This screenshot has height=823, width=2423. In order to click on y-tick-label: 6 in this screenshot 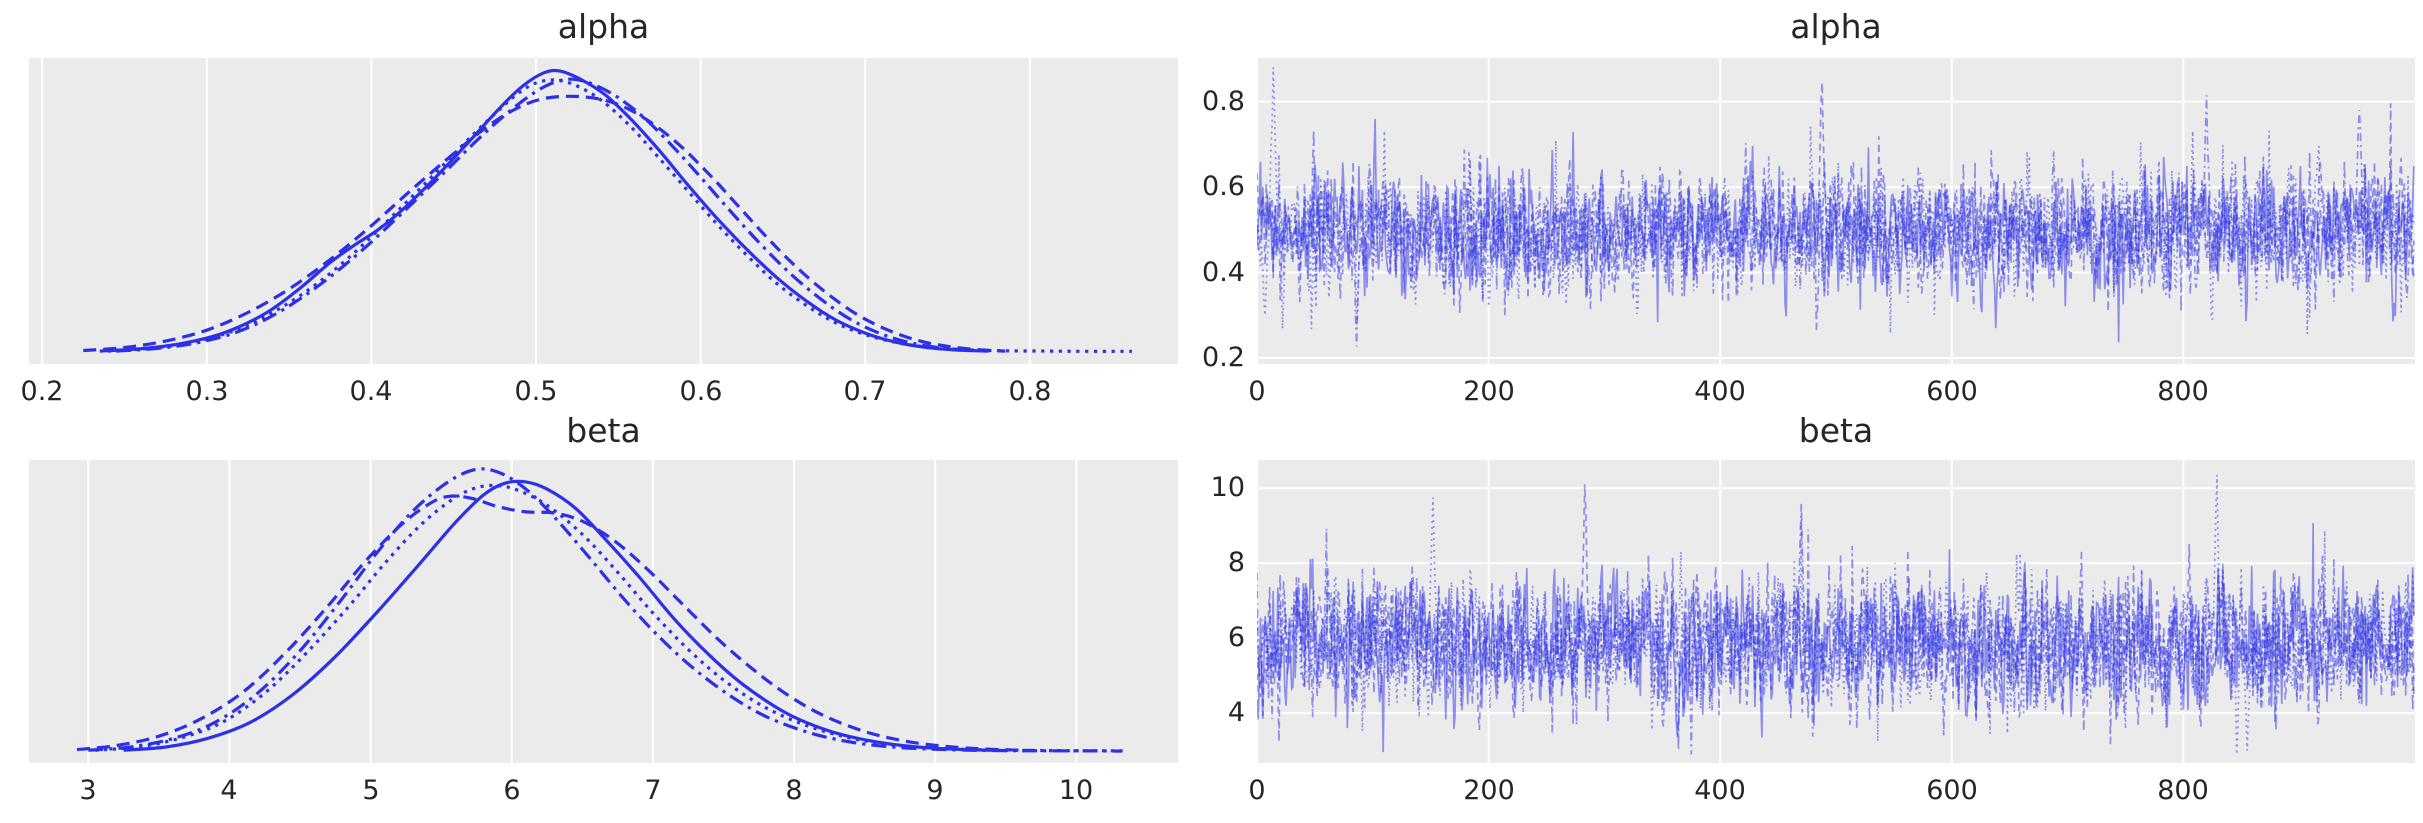, I will do `click(1236, 637)`.